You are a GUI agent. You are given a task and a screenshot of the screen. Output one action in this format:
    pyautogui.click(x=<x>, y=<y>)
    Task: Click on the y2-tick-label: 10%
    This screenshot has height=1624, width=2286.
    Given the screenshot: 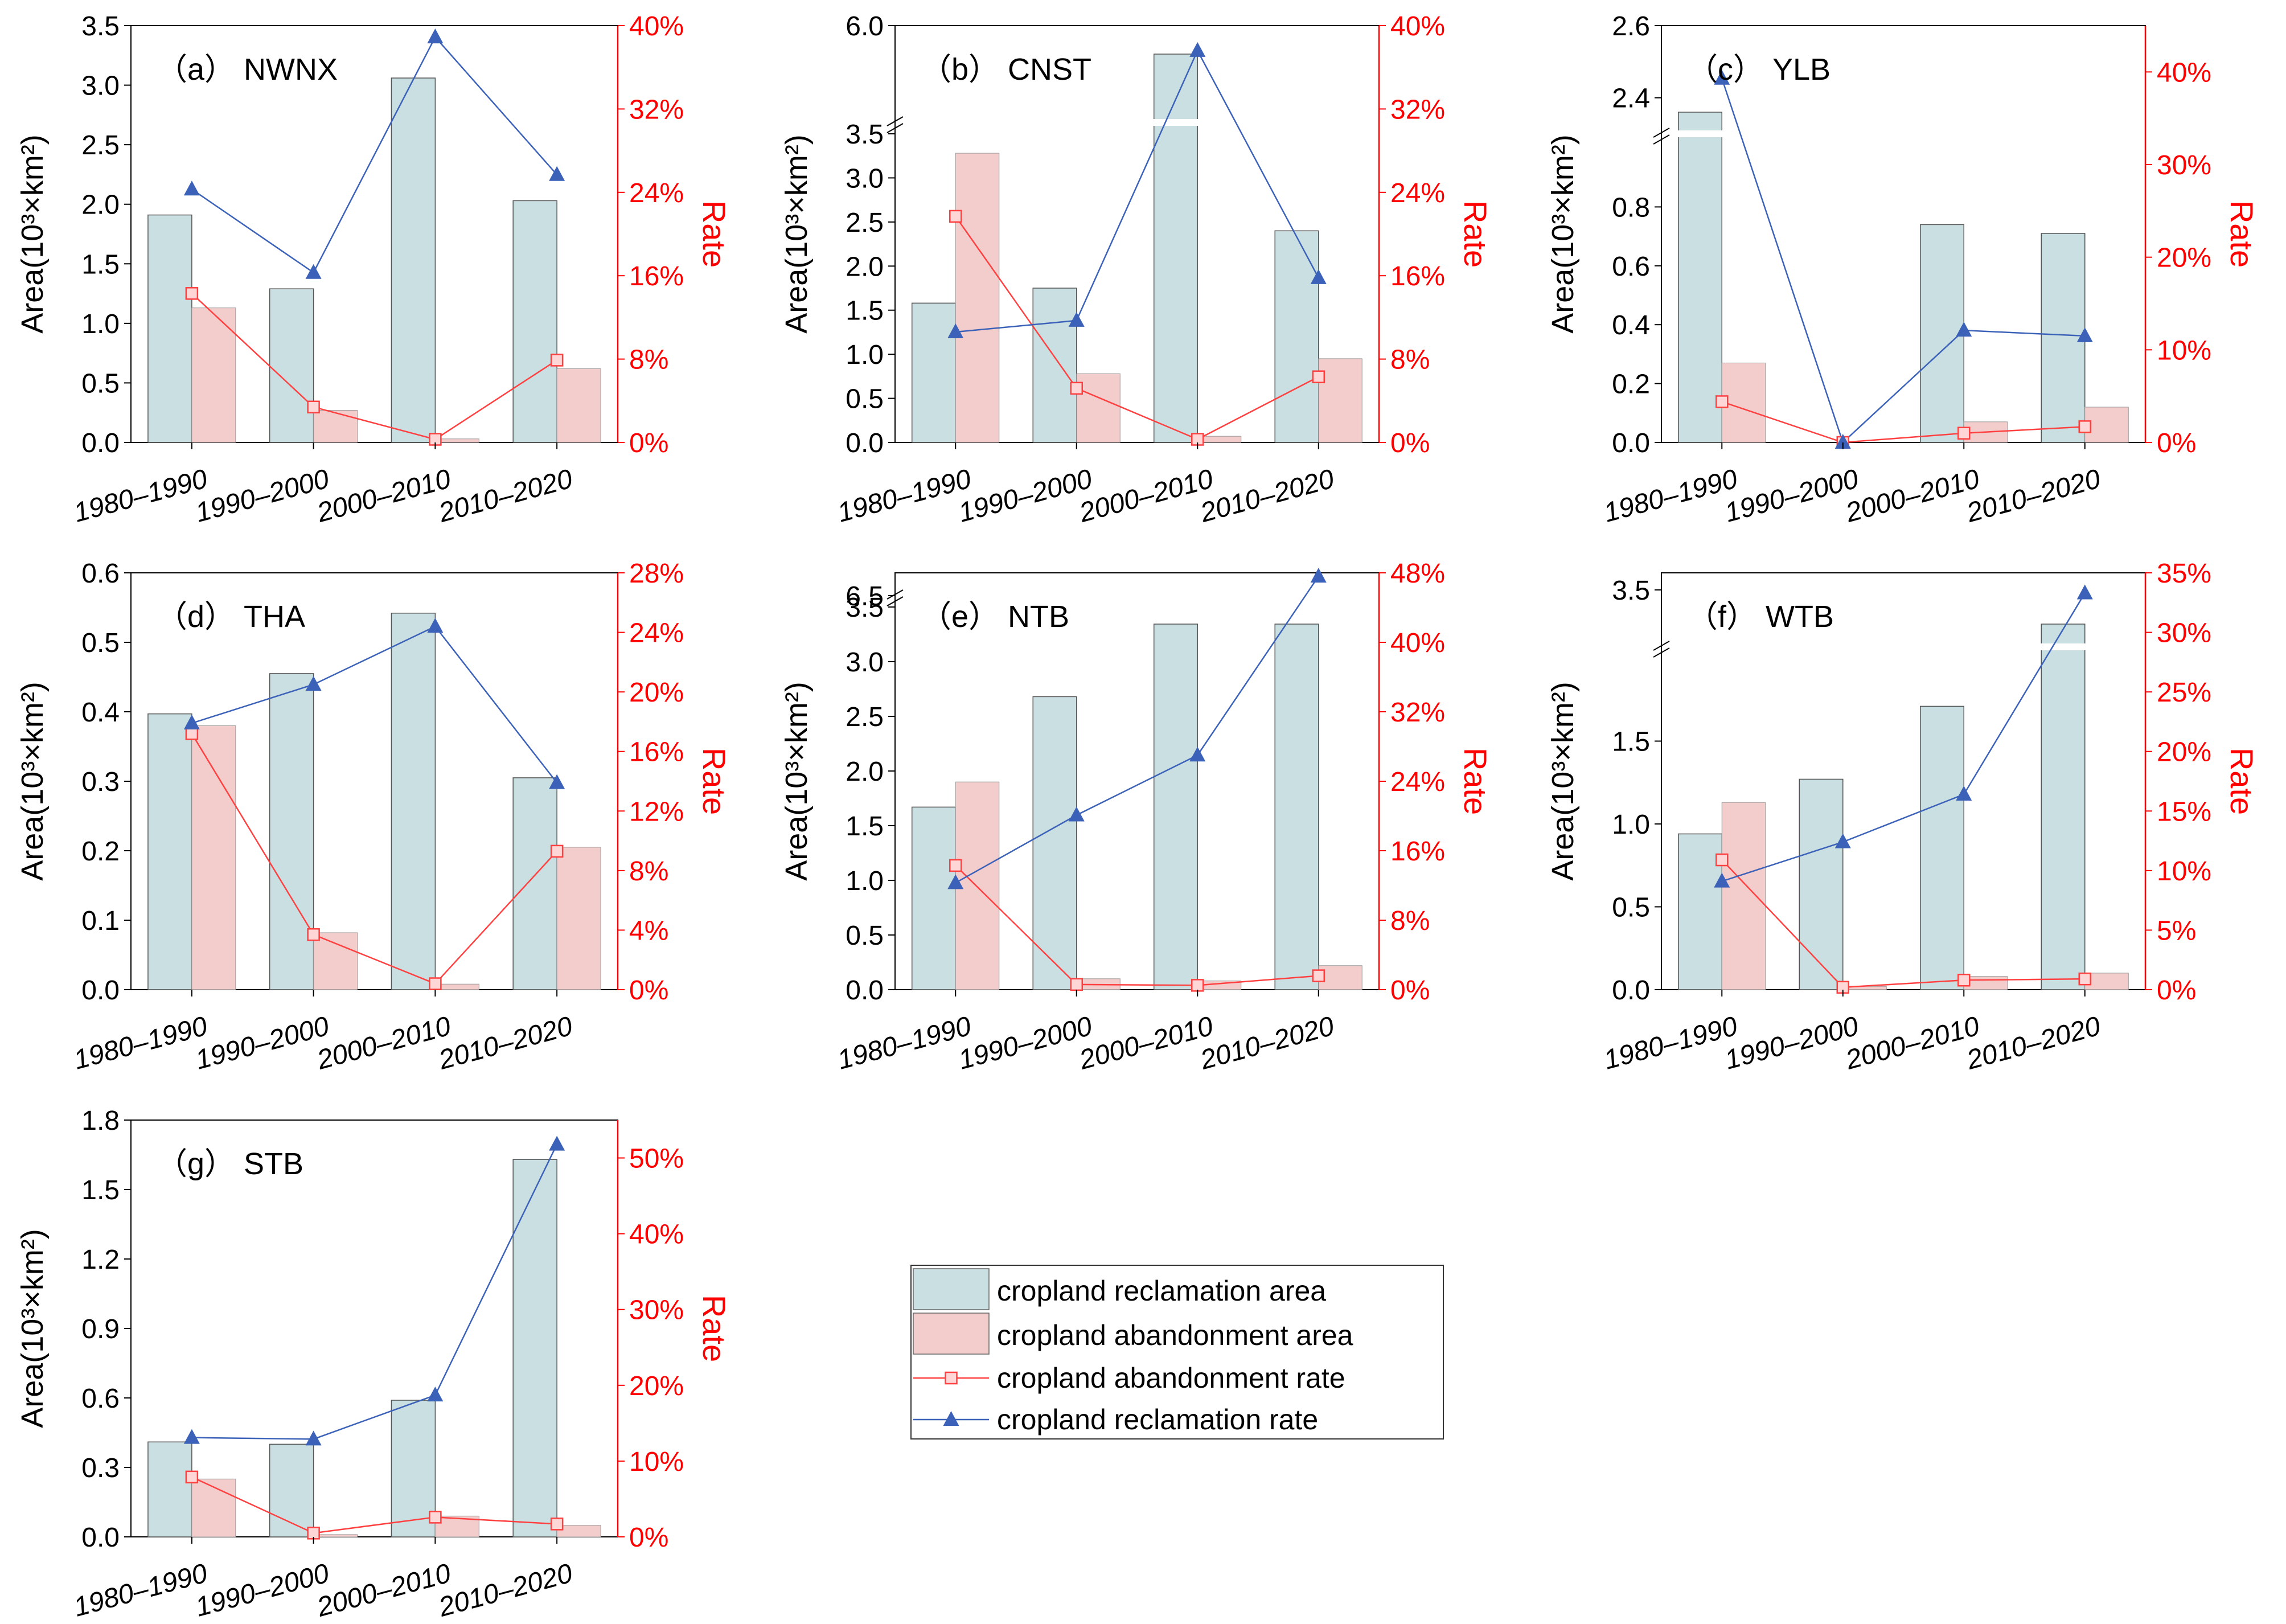 What is the action you would take?
    pyautogui.click(x=656, y=1462)
    